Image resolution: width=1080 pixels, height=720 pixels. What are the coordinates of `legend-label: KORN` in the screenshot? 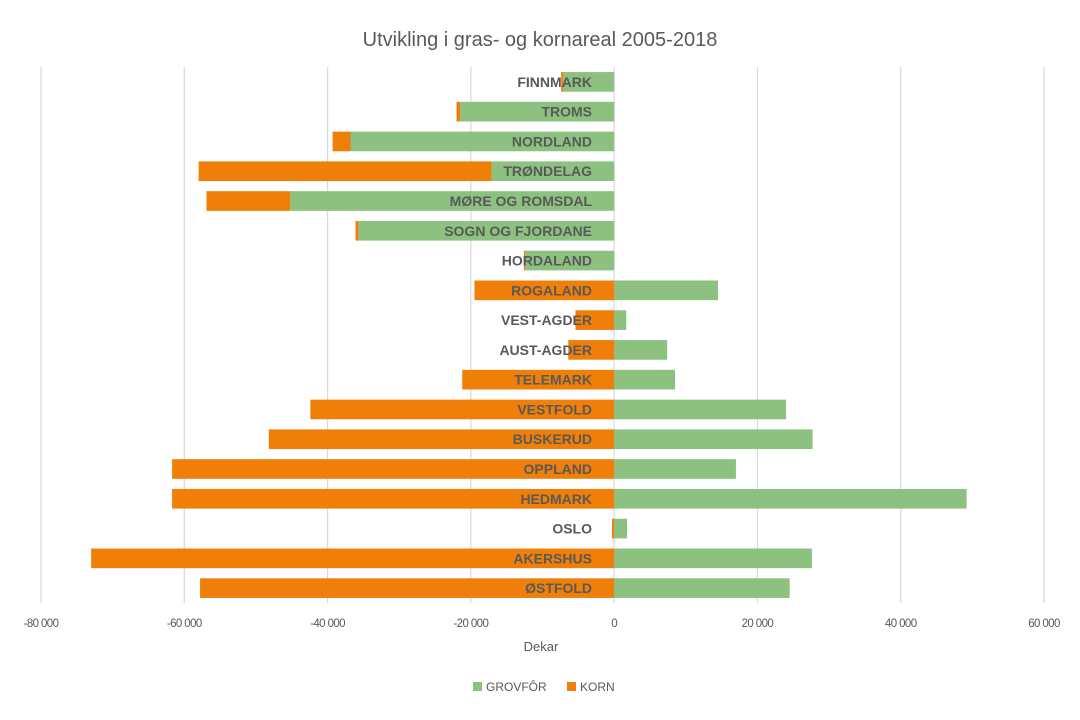 It's located at (597, 687).